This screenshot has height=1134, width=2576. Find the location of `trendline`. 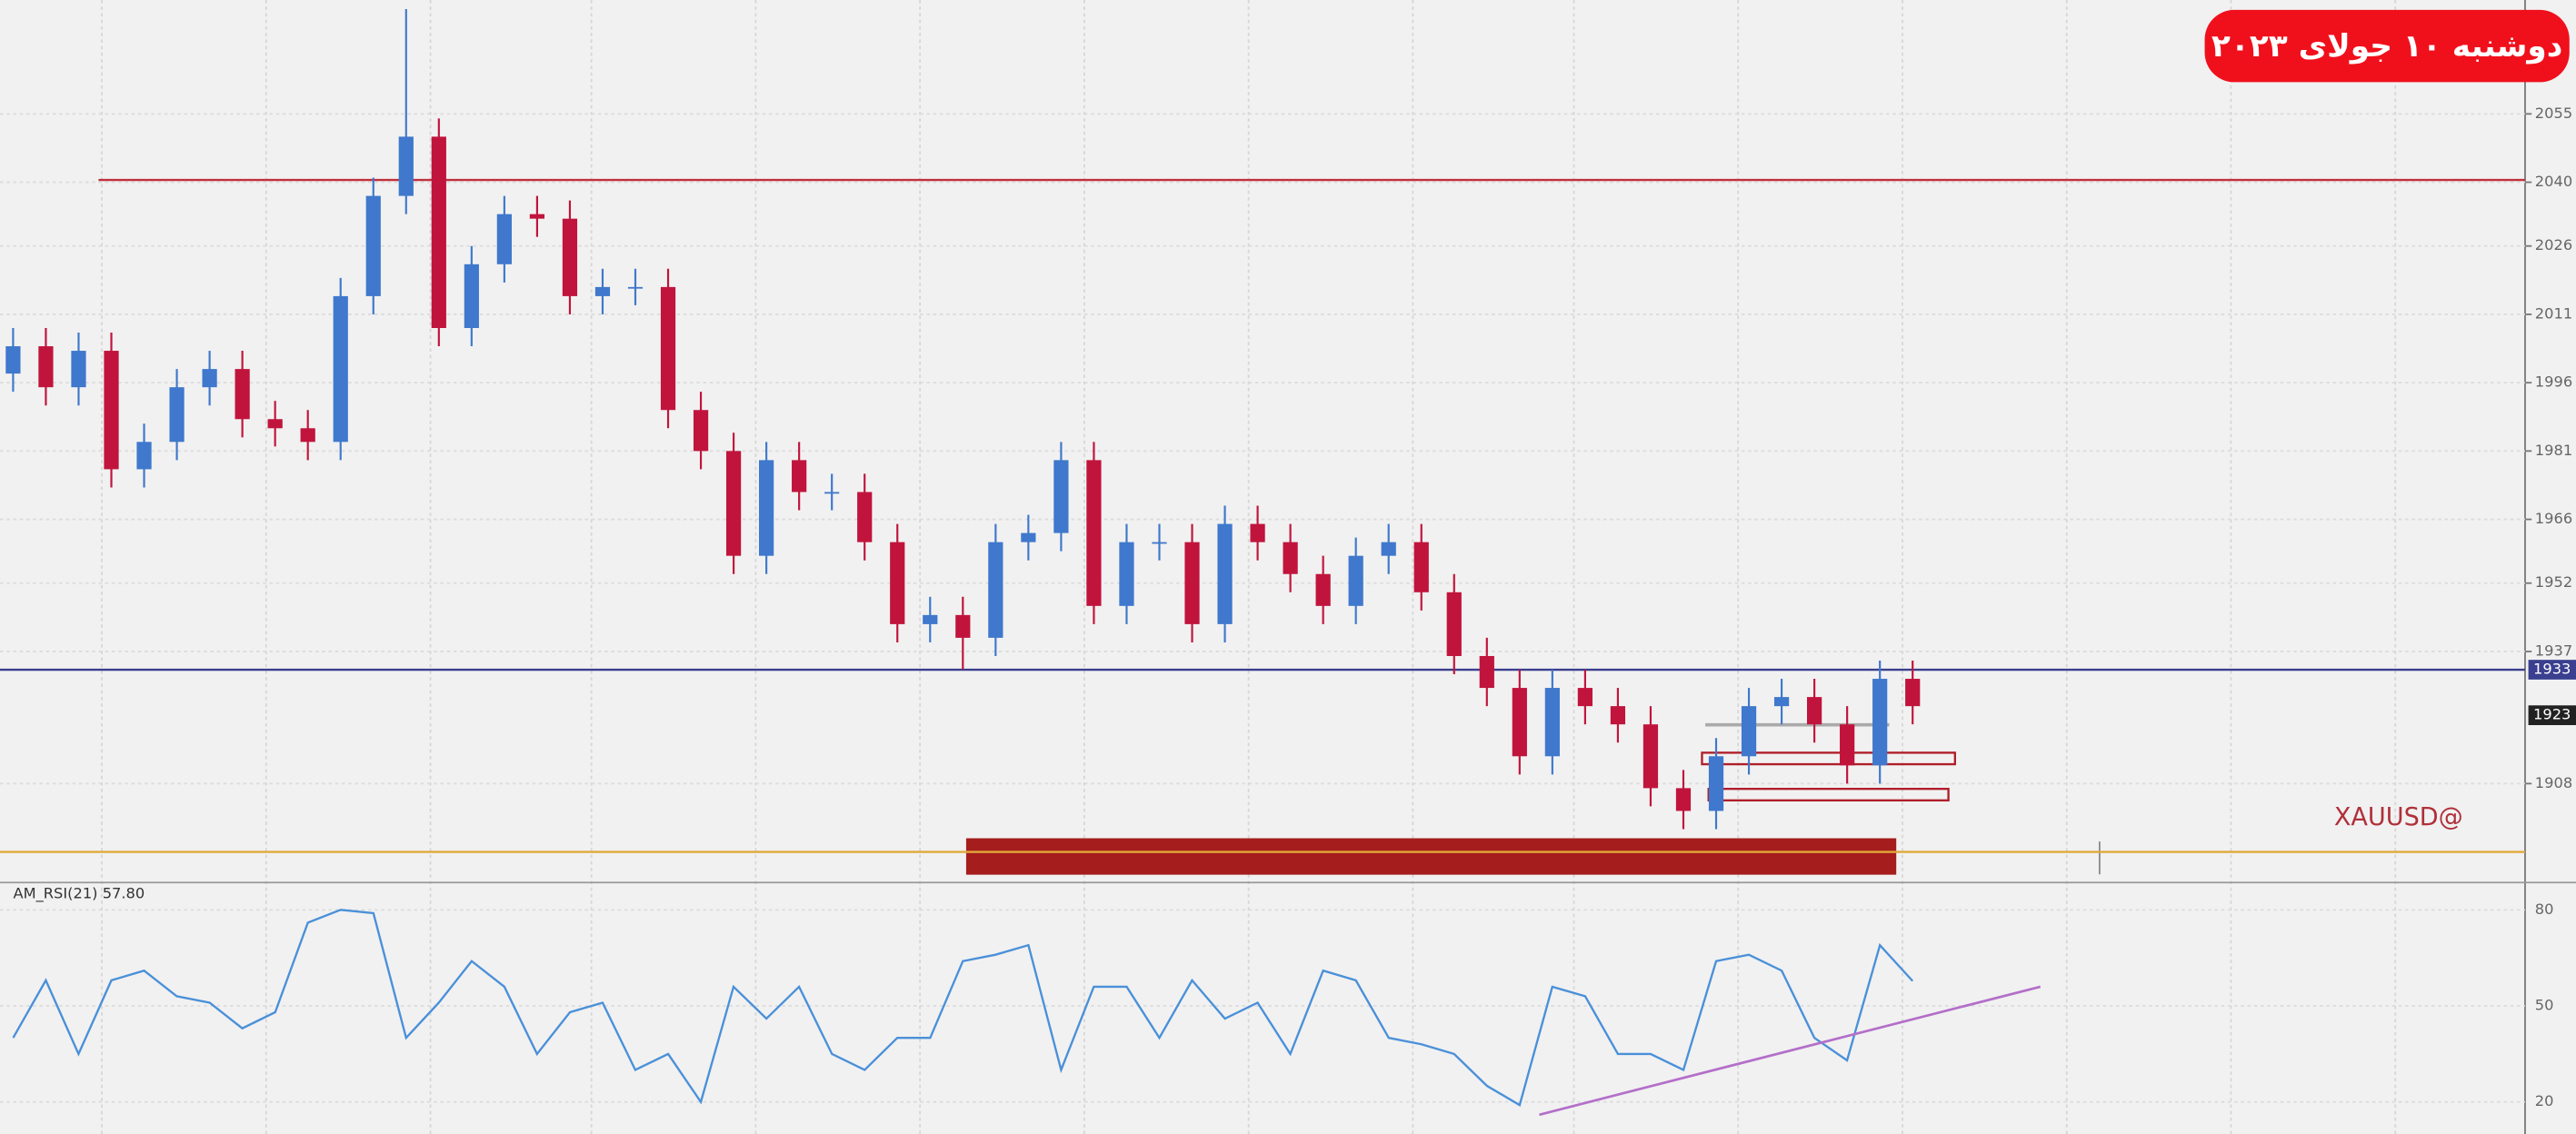

trendline is located at coordinates (1790, 1051).